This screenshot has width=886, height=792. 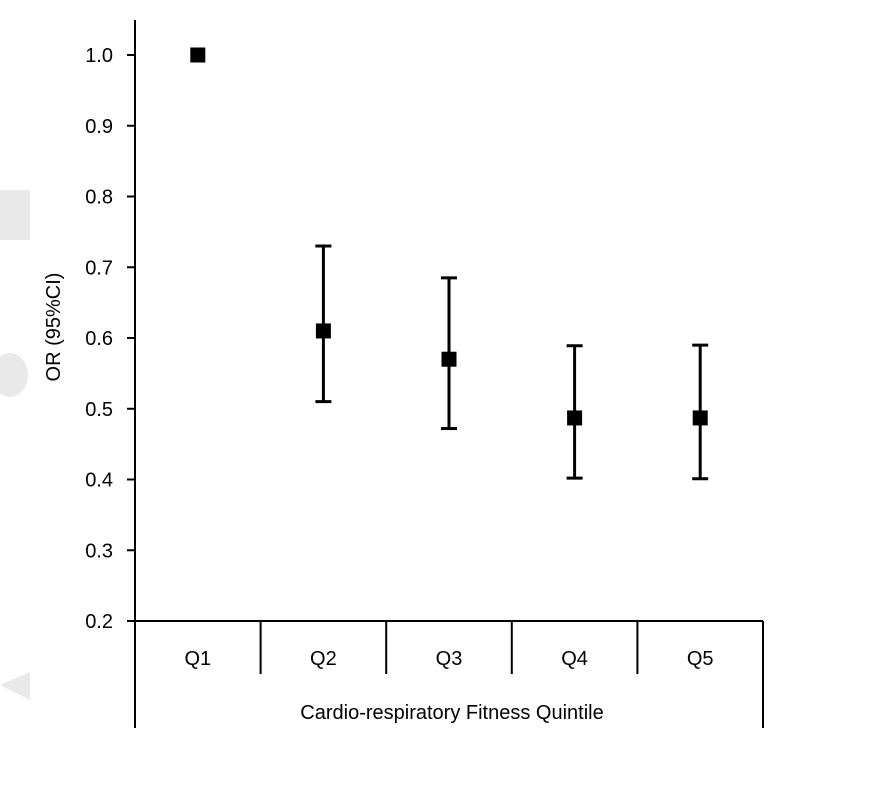 What do you see at coordinates (197, 659) in the screenshot?
I see `x-tick-label: Q1` at bounding box center [197, 659].